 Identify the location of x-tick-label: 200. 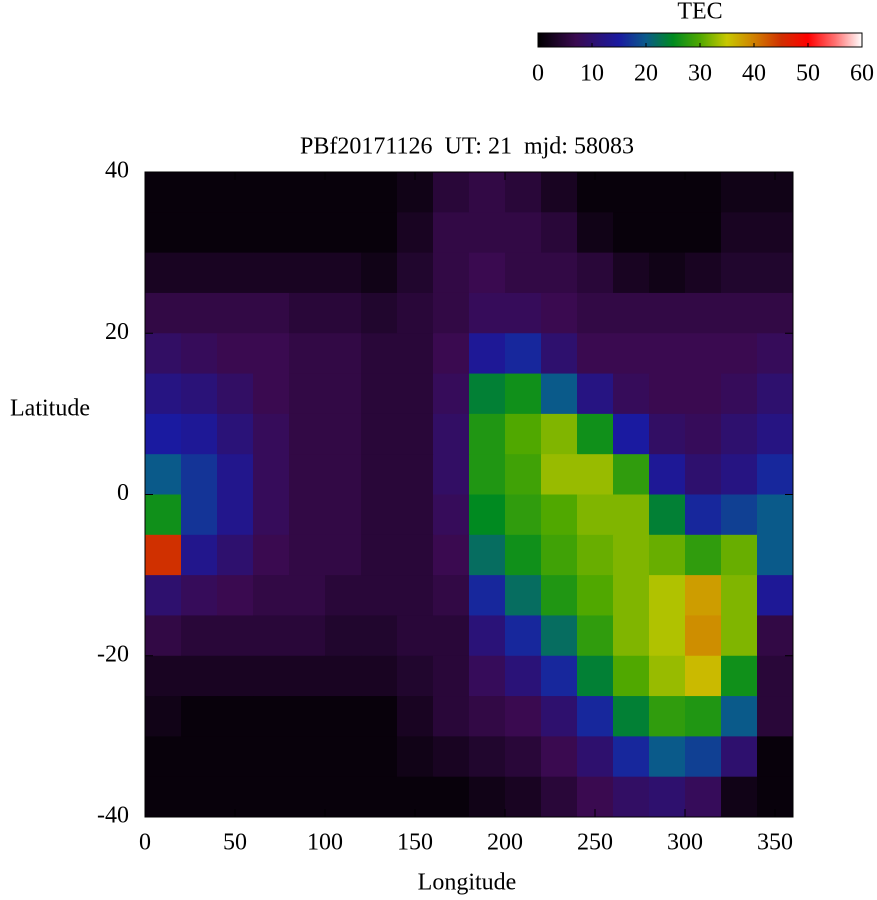
(505, 843).